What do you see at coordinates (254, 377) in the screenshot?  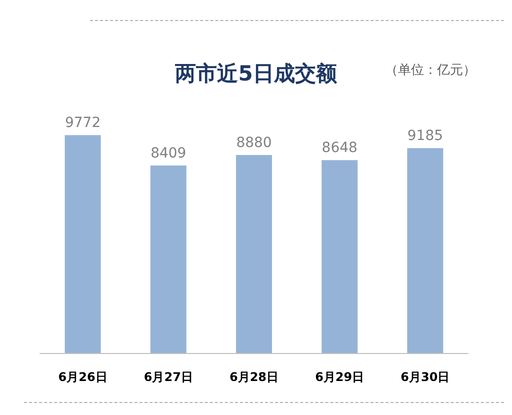 I see `x-tick-label: 6月28日` at bounding box center [254, 377].